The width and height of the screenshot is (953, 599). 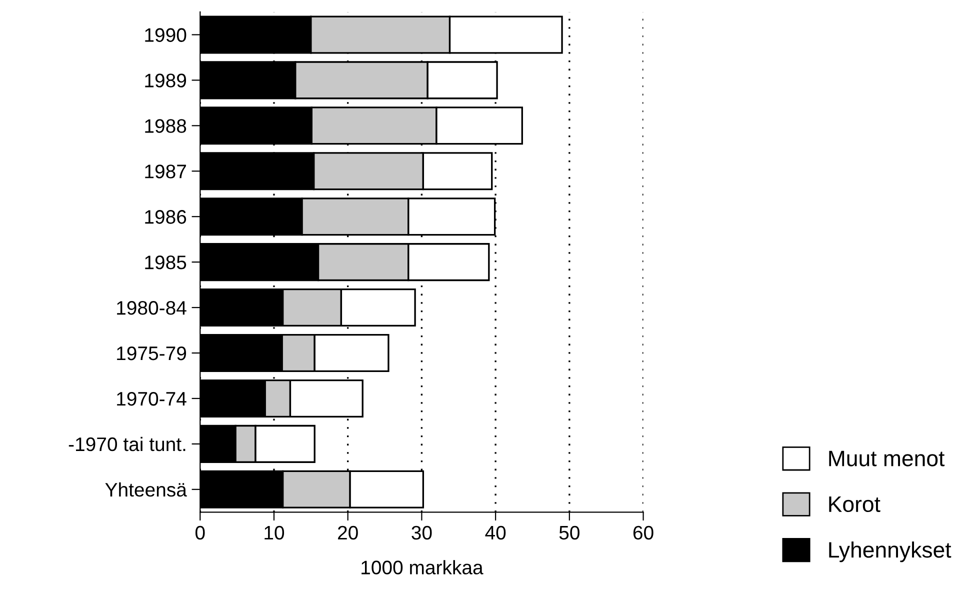 I want to click on y-tick-label: 1975-79, so click(x=151, y=353).